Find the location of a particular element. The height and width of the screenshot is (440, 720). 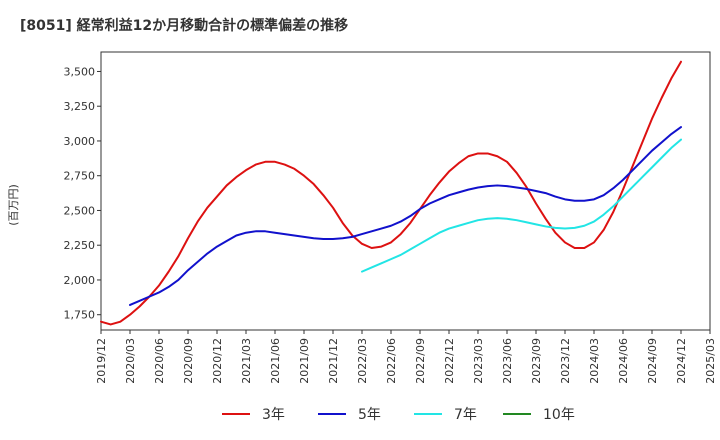

legend-label-5年: 5年 is located at coordinates (369, 415).